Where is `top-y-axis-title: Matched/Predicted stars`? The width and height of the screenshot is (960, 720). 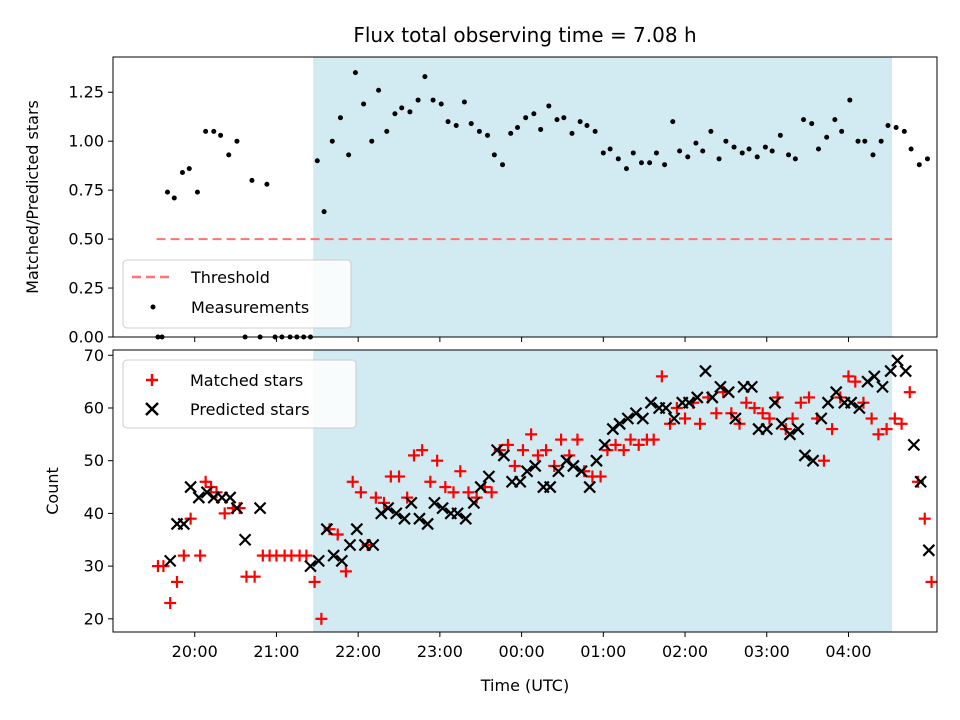 top-y-axis-title: Matched/Predicted stars is located at coordinates (32, 197).